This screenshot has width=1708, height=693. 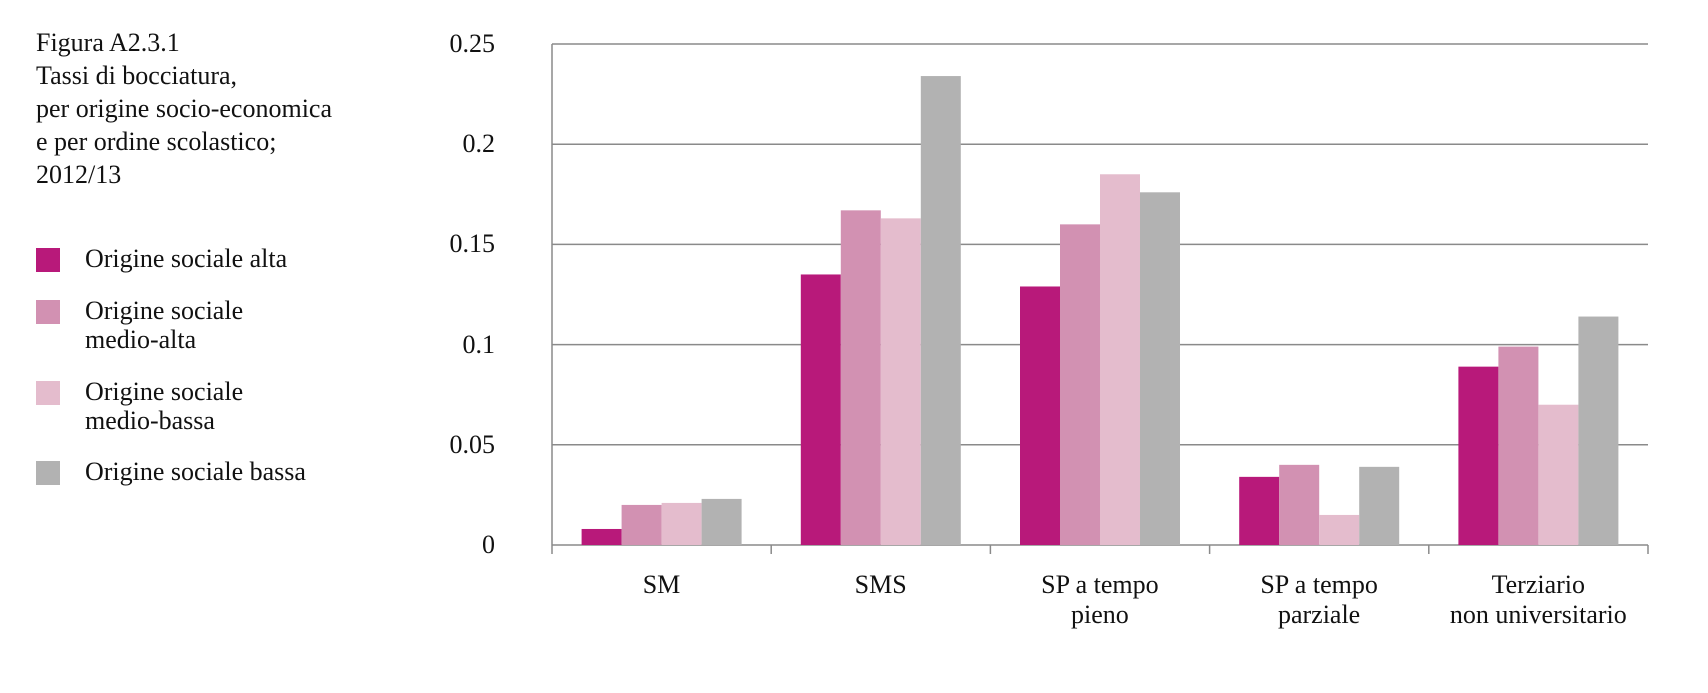 I want to click on legend-label: Origine sociale alta, so click(x=186, y=258).